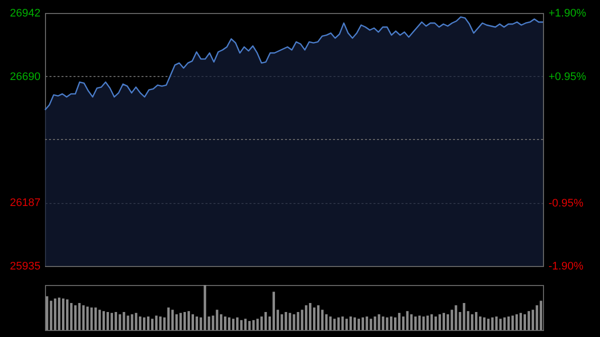 The width and height of the screenshot is (600, 337). Describe the element at coordinates (567, 14) in the screenshot. I see `y2-tick-label: +1.90%` at that location.